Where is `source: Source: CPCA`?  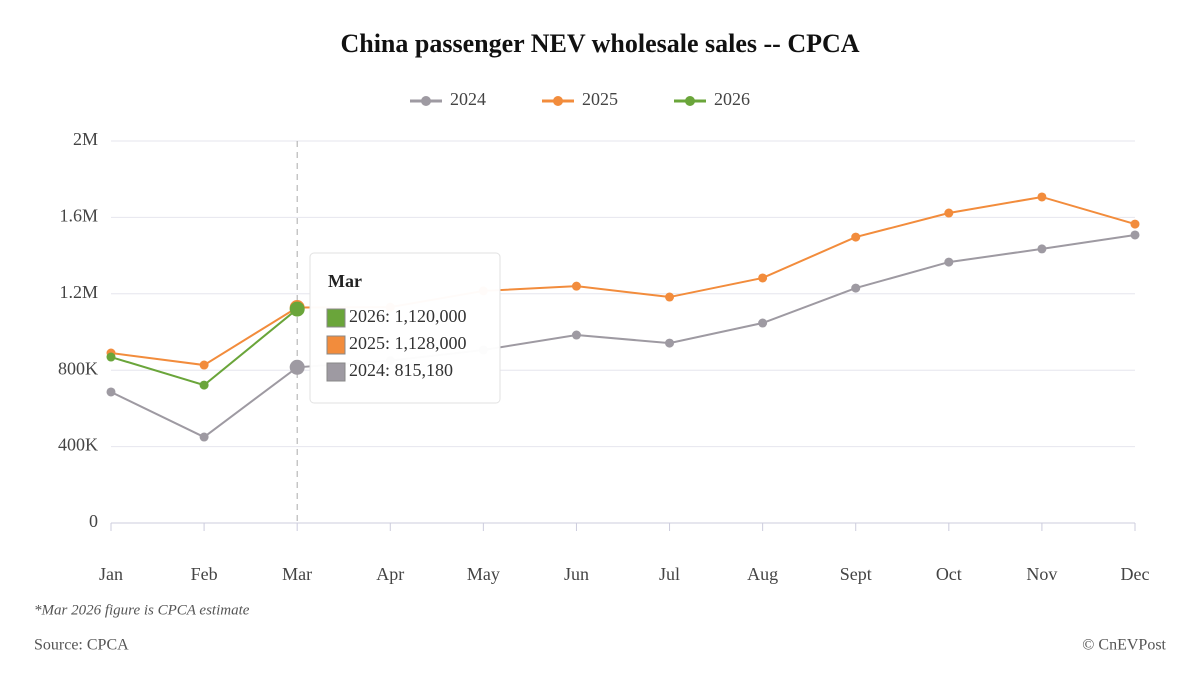
source: Source: CPCA is located at coordinates (81, 645).